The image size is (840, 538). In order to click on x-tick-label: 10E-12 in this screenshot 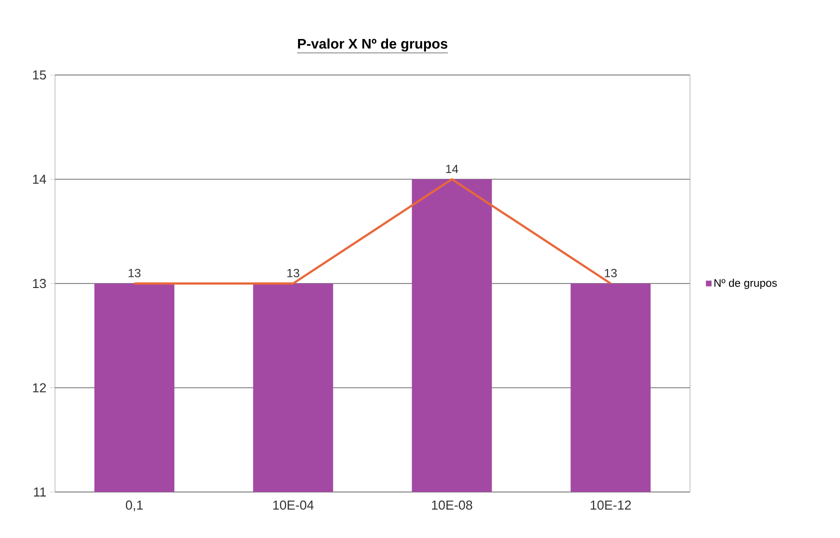, I will do `click(610, 505)`.